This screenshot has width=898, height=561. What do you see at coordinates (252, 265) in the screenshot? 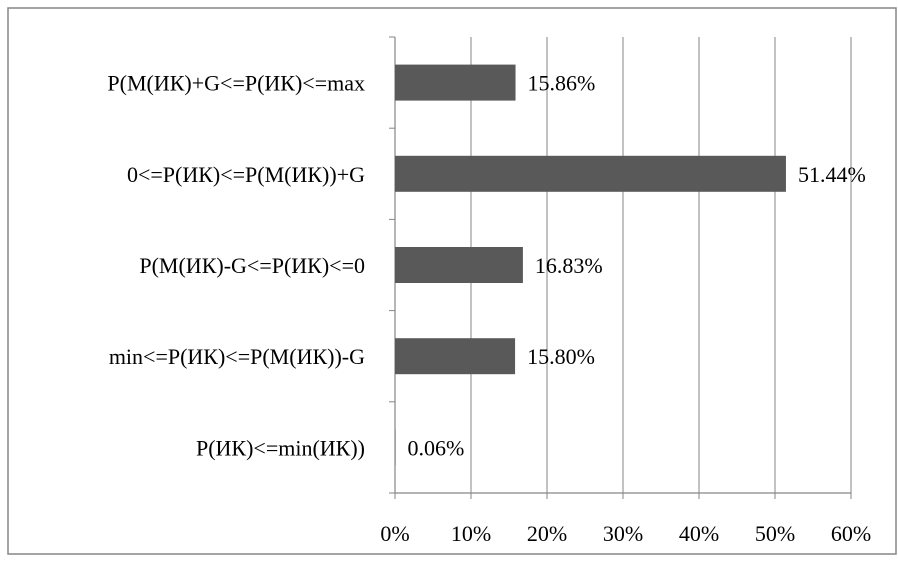
I see `category-label: P(M(ИК)-G<=P(ИК)<=0` at bounding box center [252, 265].